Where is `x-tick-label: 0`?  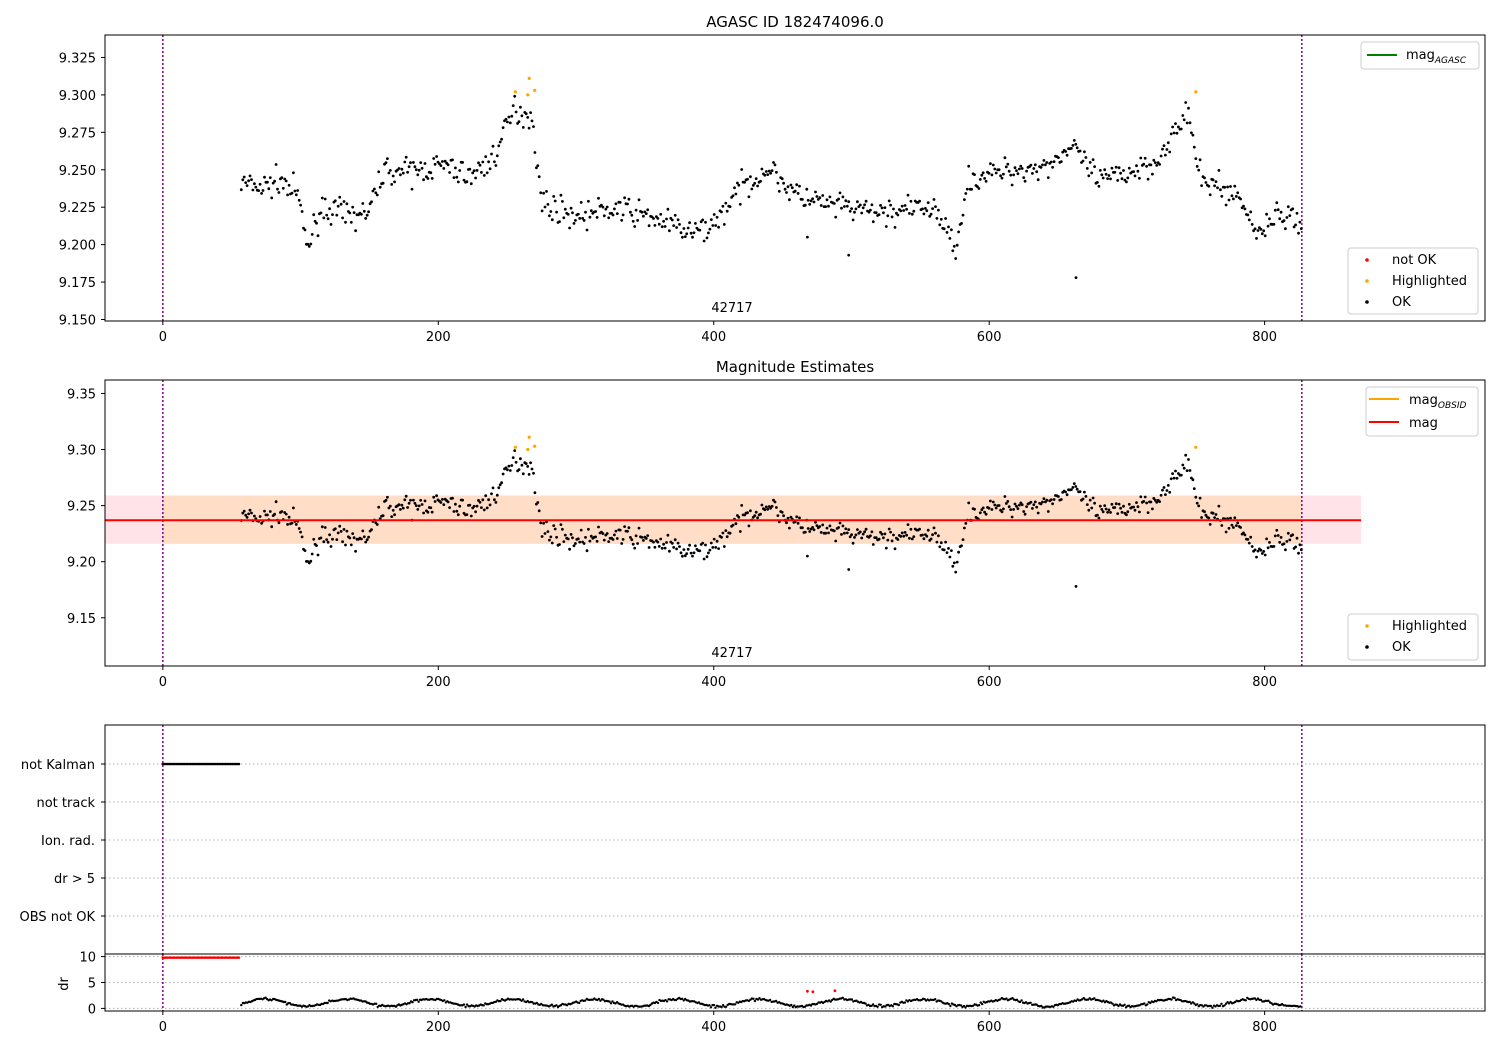 x-tick-label: 0 is located at coordinates (163, 682).